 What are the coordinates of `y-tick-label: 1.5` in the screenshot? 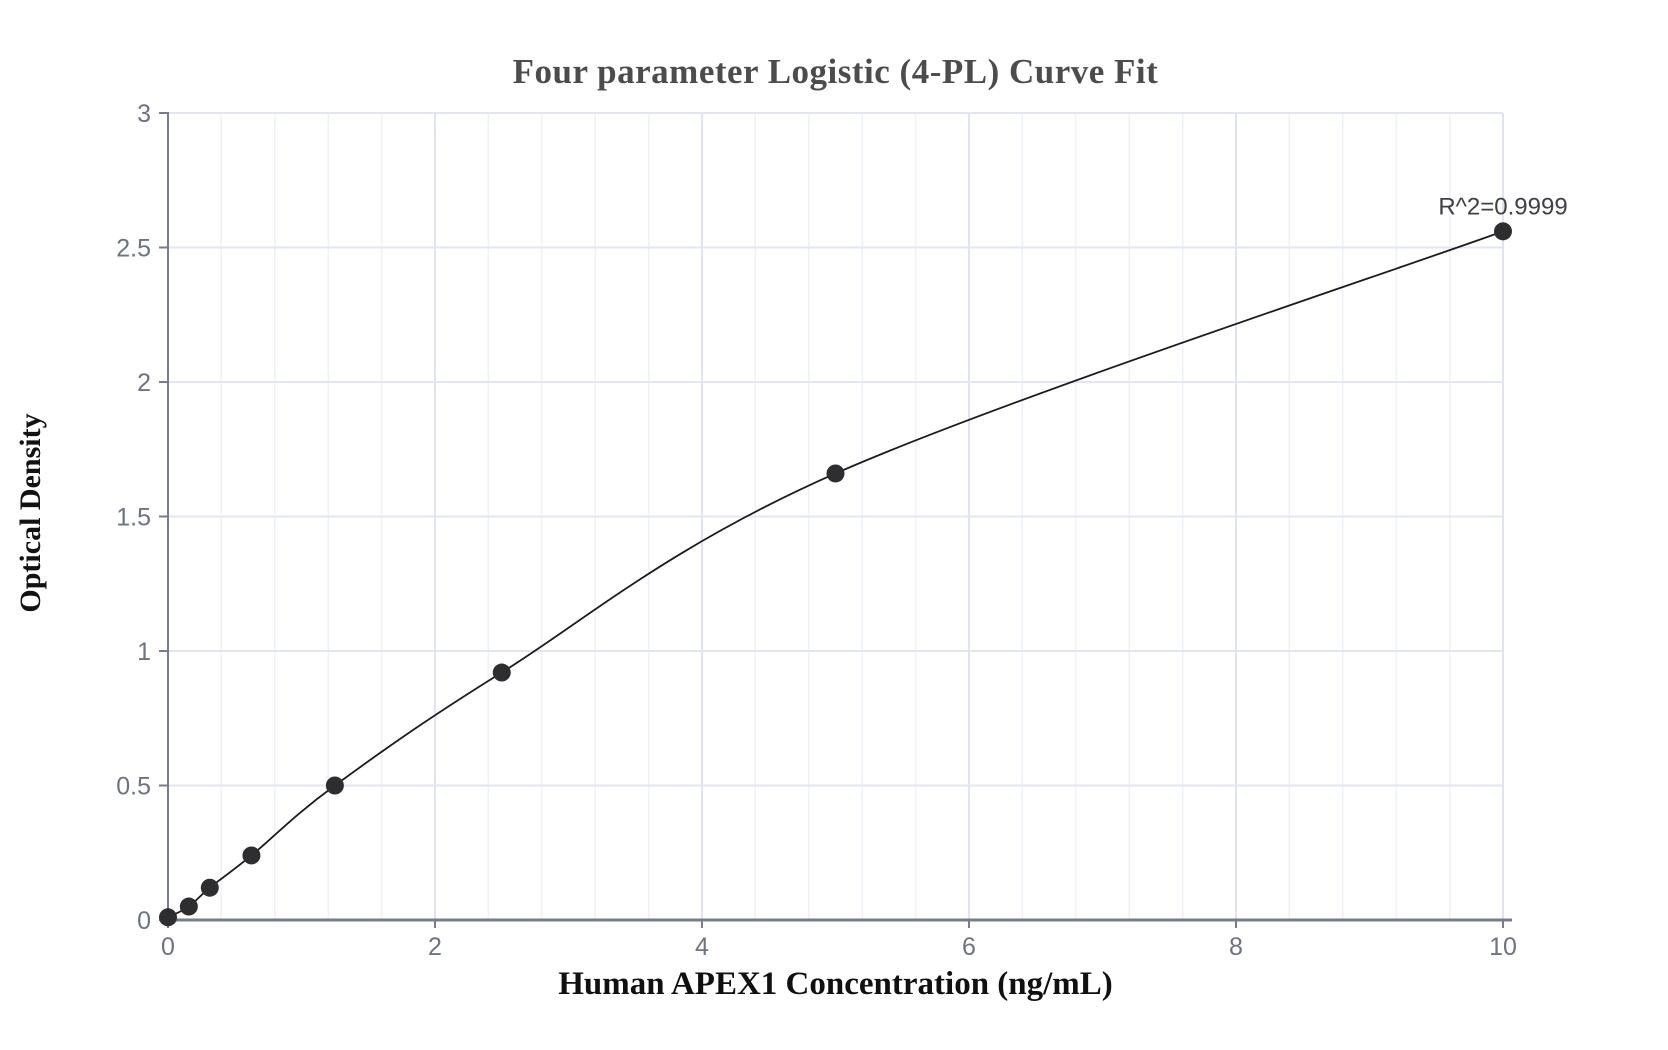 It's located at (133, 518).